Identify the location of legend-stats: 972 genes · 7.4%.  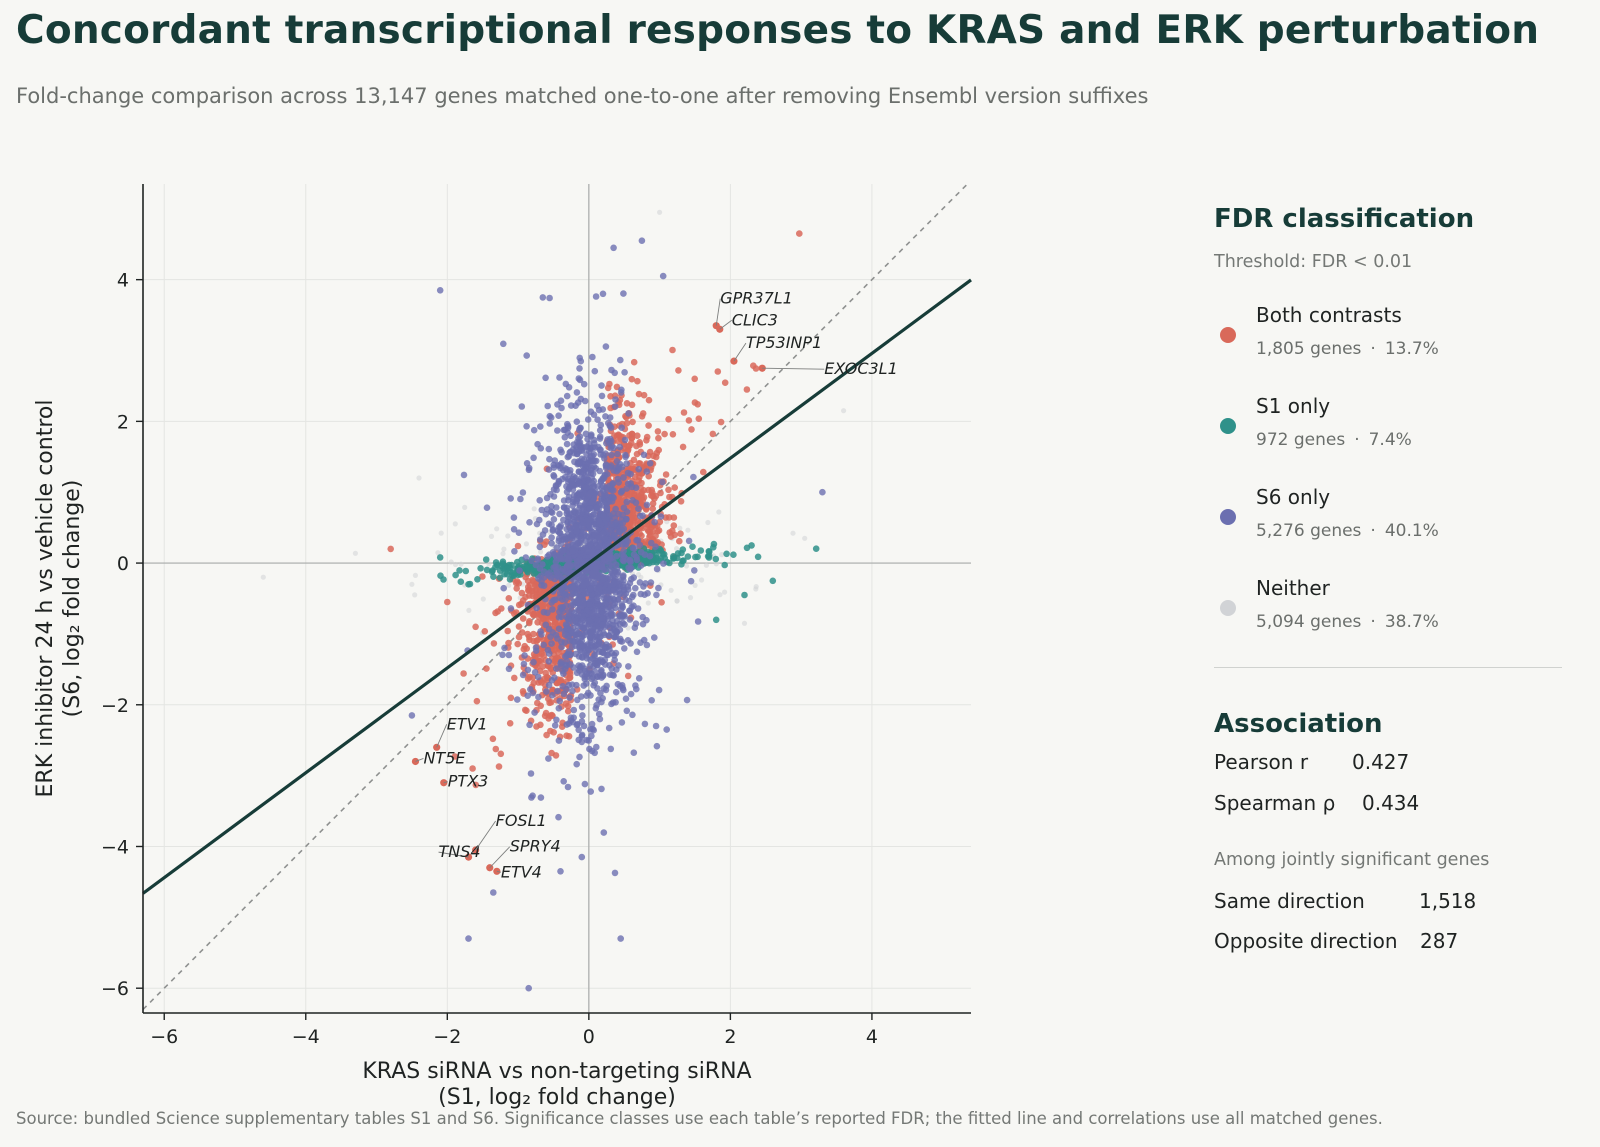
(1334, 440).